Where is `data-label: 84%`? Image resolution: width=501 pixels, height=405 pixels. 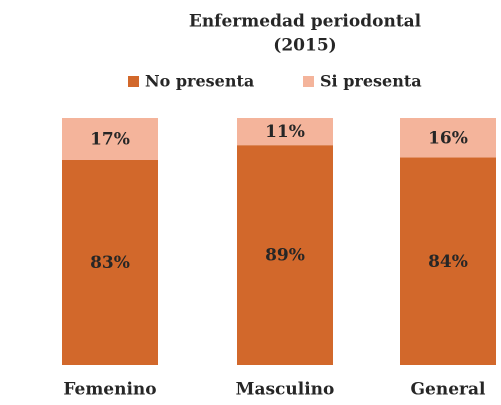
data-label: 84% is located at coordinates (448, 262).